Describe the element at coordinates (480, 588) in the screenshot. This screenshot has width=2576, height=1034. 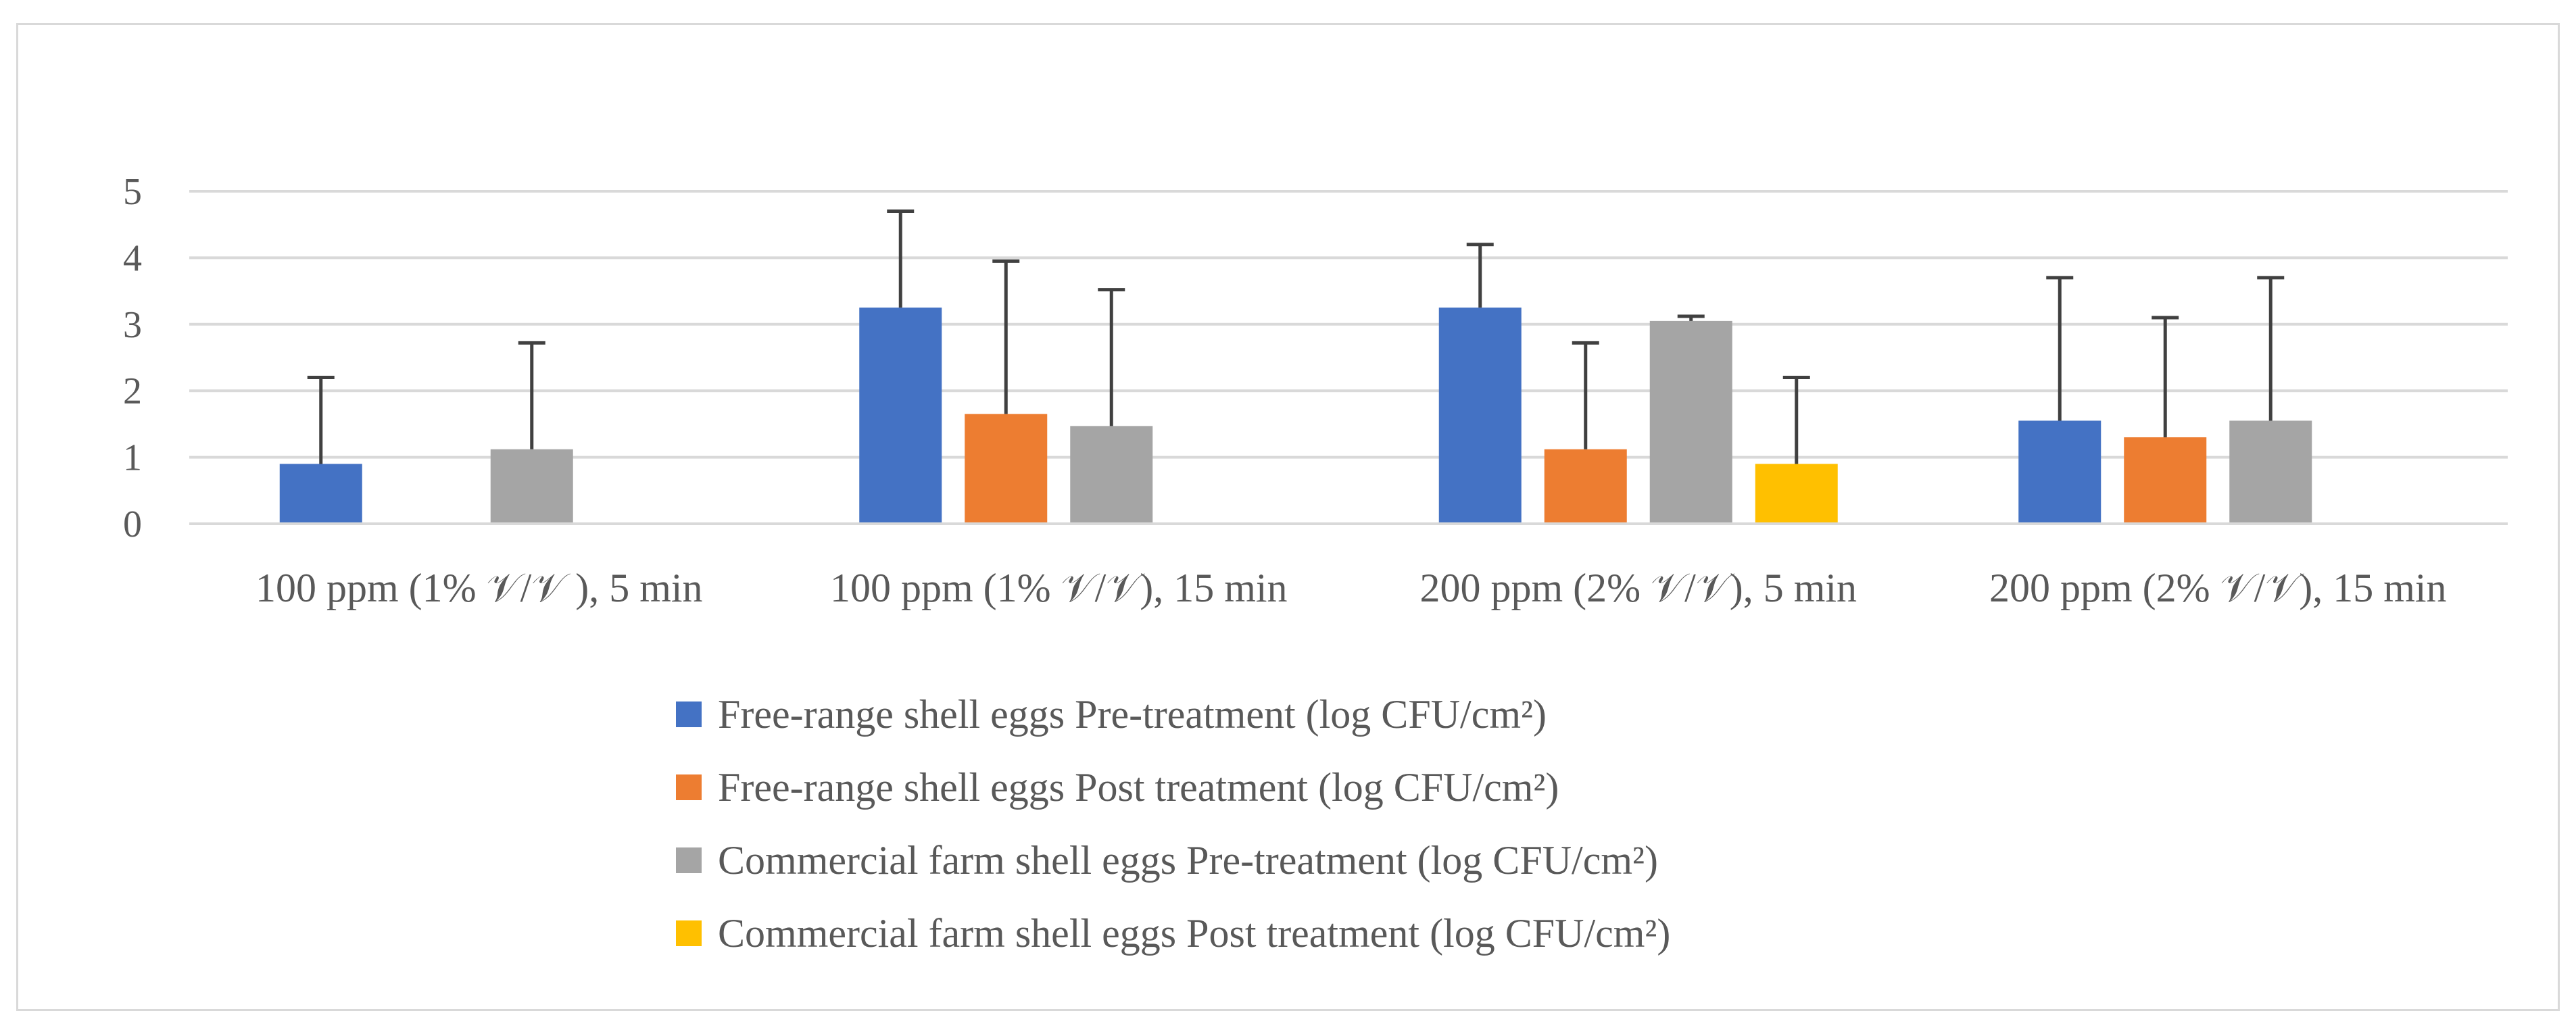
I see `x-category-label: 100 ppm (1% 𝒱/𝒱 ), 5 min` at that location.